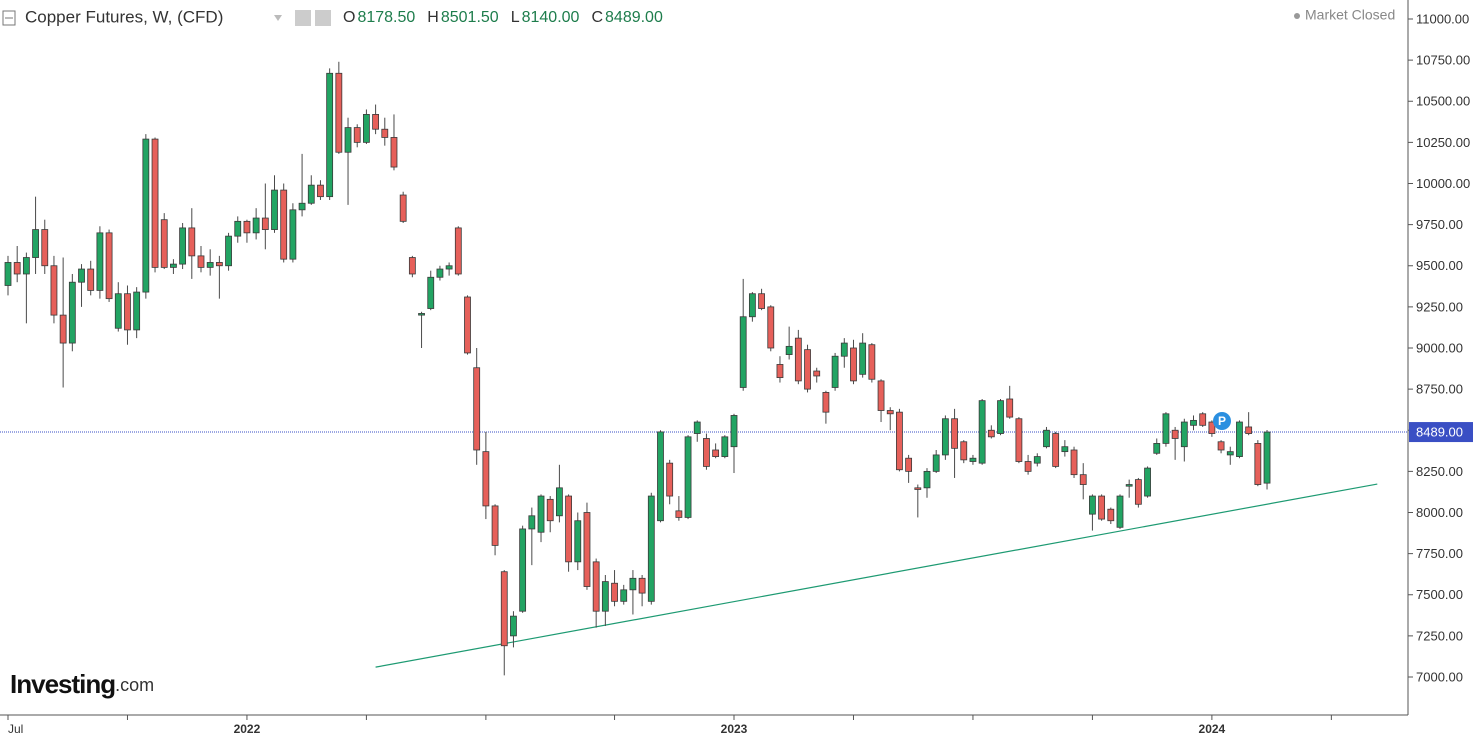  What do you see at coordinates (323, 18) in the screenshot?
I see `settings-icon` at bounding box center [323, 18].